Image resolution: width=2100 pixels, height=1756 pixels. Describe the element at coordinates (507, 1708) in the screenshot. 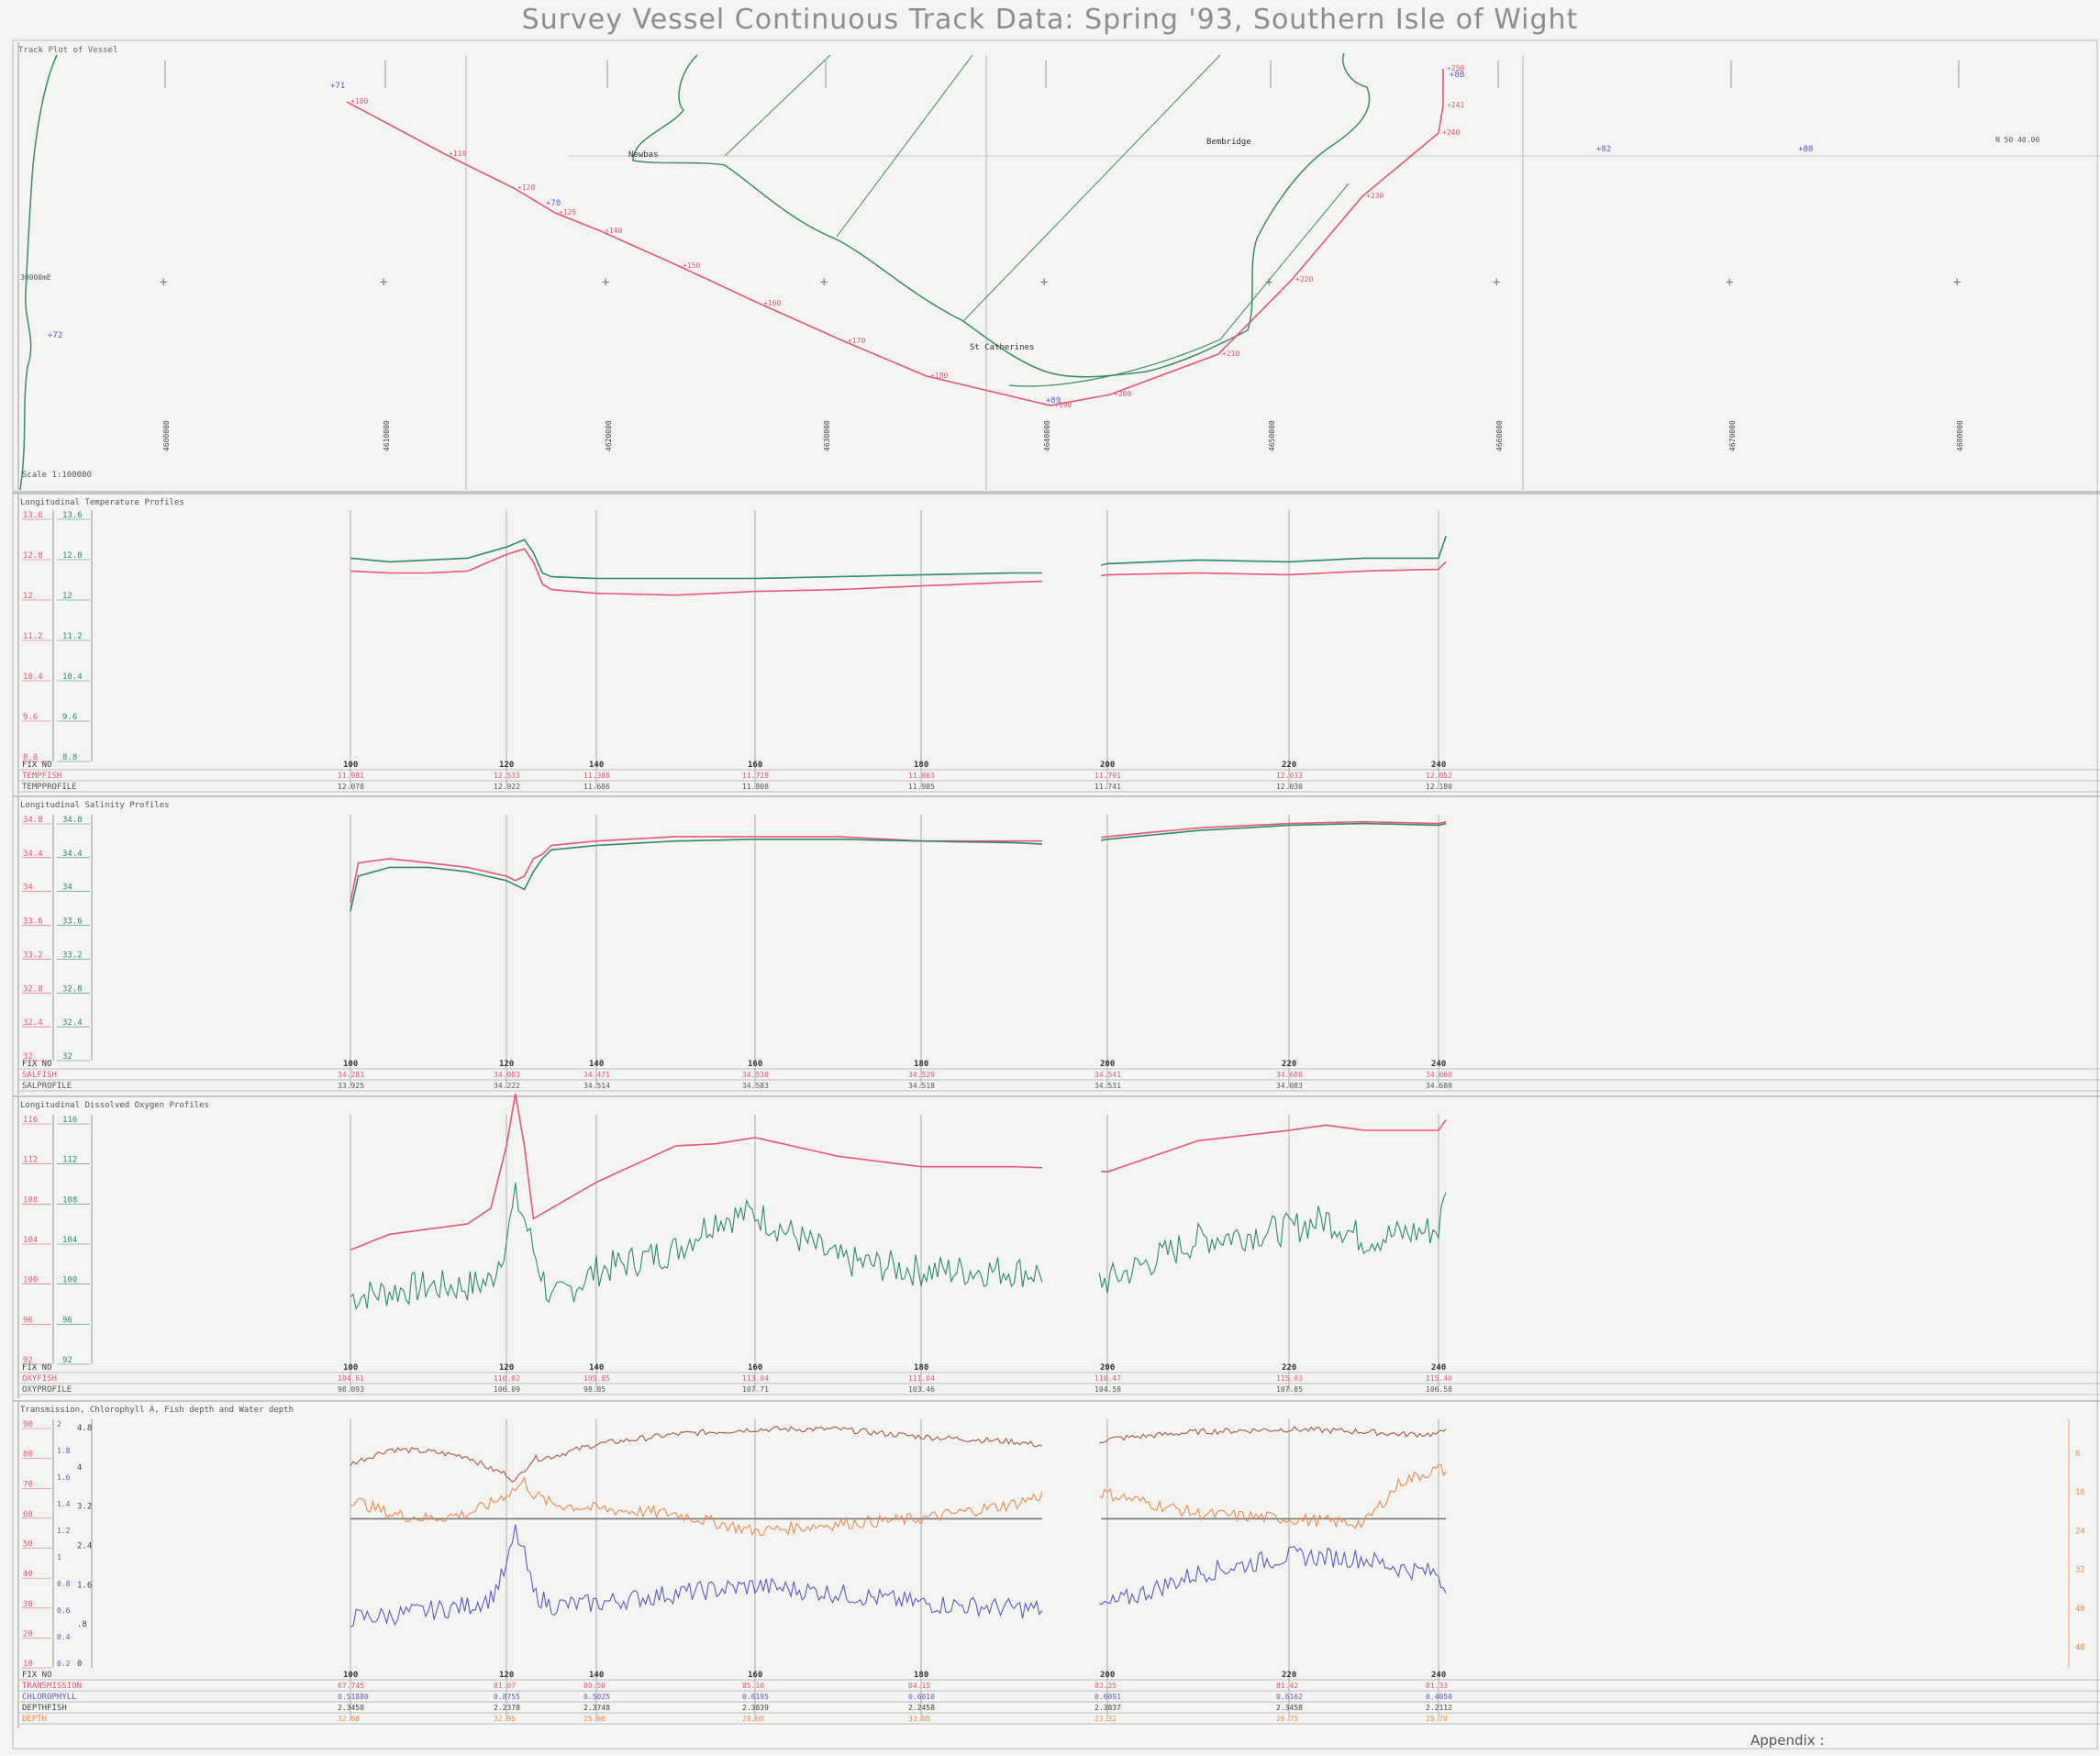

I see `fix-value-label: 2.2378` at that location.